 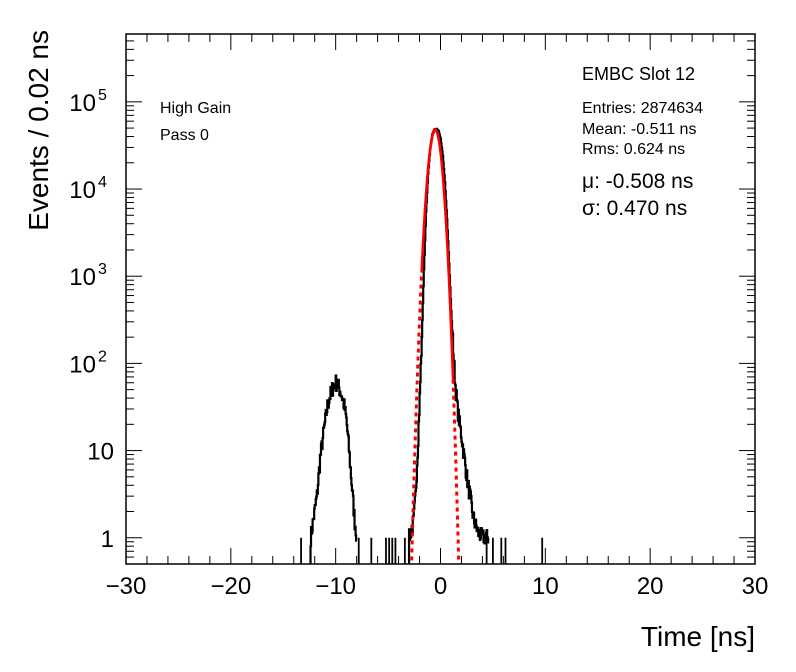 What do you see at coordinates (755, 586) in the screenshot?
I see `x-tick-label: 30` at bounding box center [755, 586].